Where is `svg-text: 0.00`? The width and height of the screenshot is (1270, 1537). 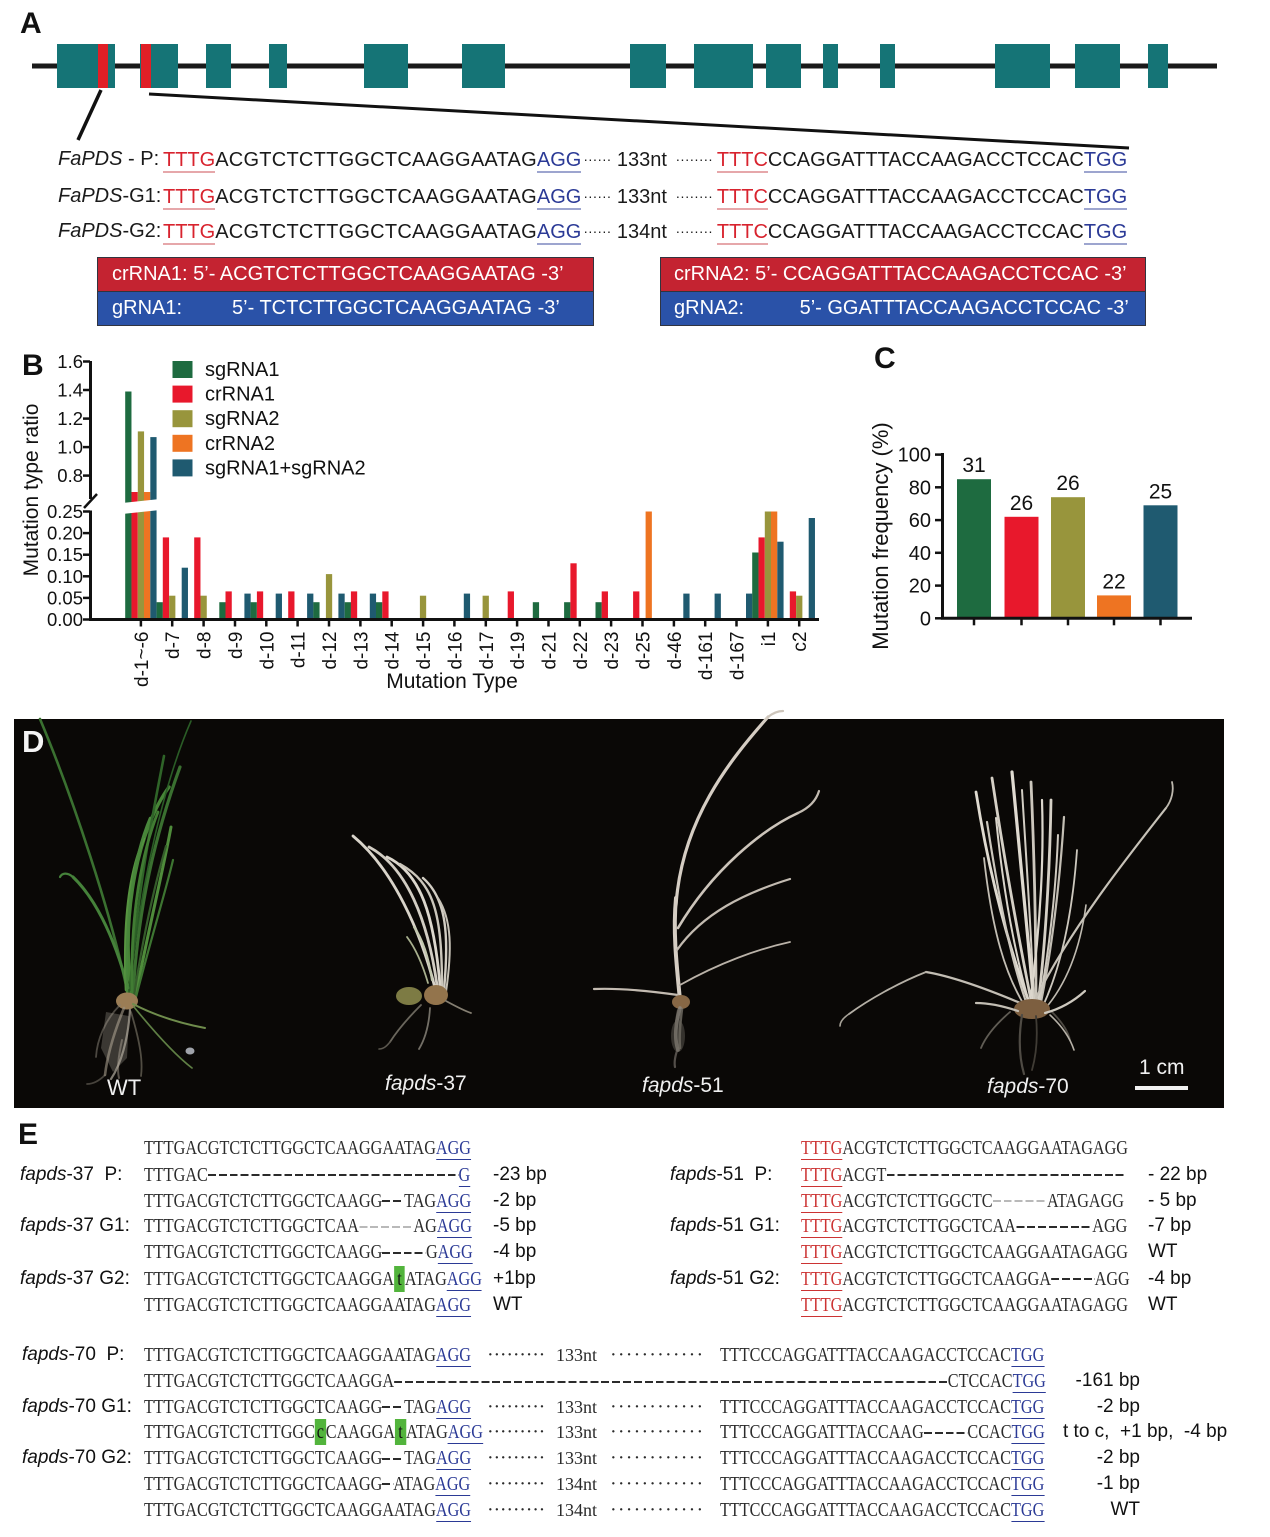
svg-text: 0.00 is located at coordinates (65, 619).